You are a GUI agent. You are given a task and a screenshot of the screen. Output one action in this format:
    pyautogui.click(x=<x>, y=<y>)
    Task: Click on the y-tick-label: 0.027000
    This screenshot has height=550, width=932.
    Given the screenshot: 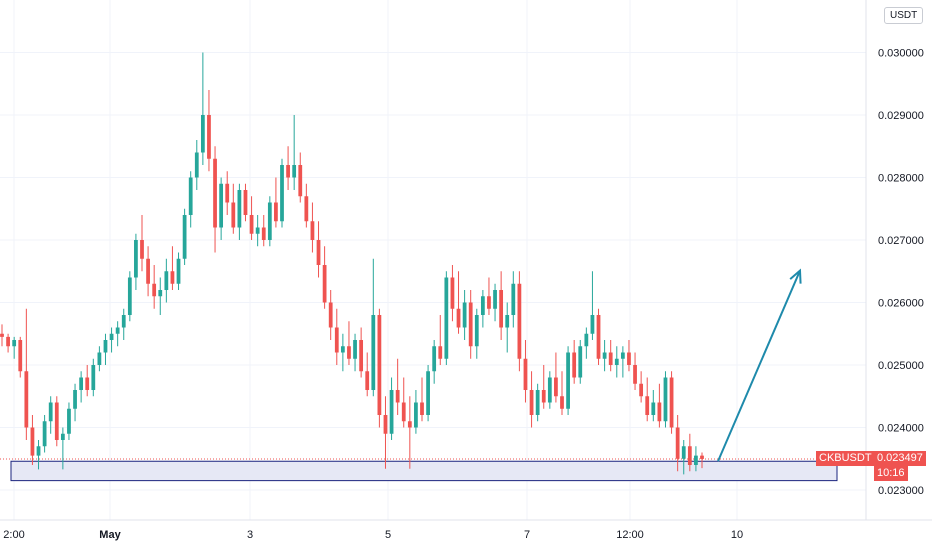 What is the action you would take?
    pyautogui.click(x=901, y=241)
    